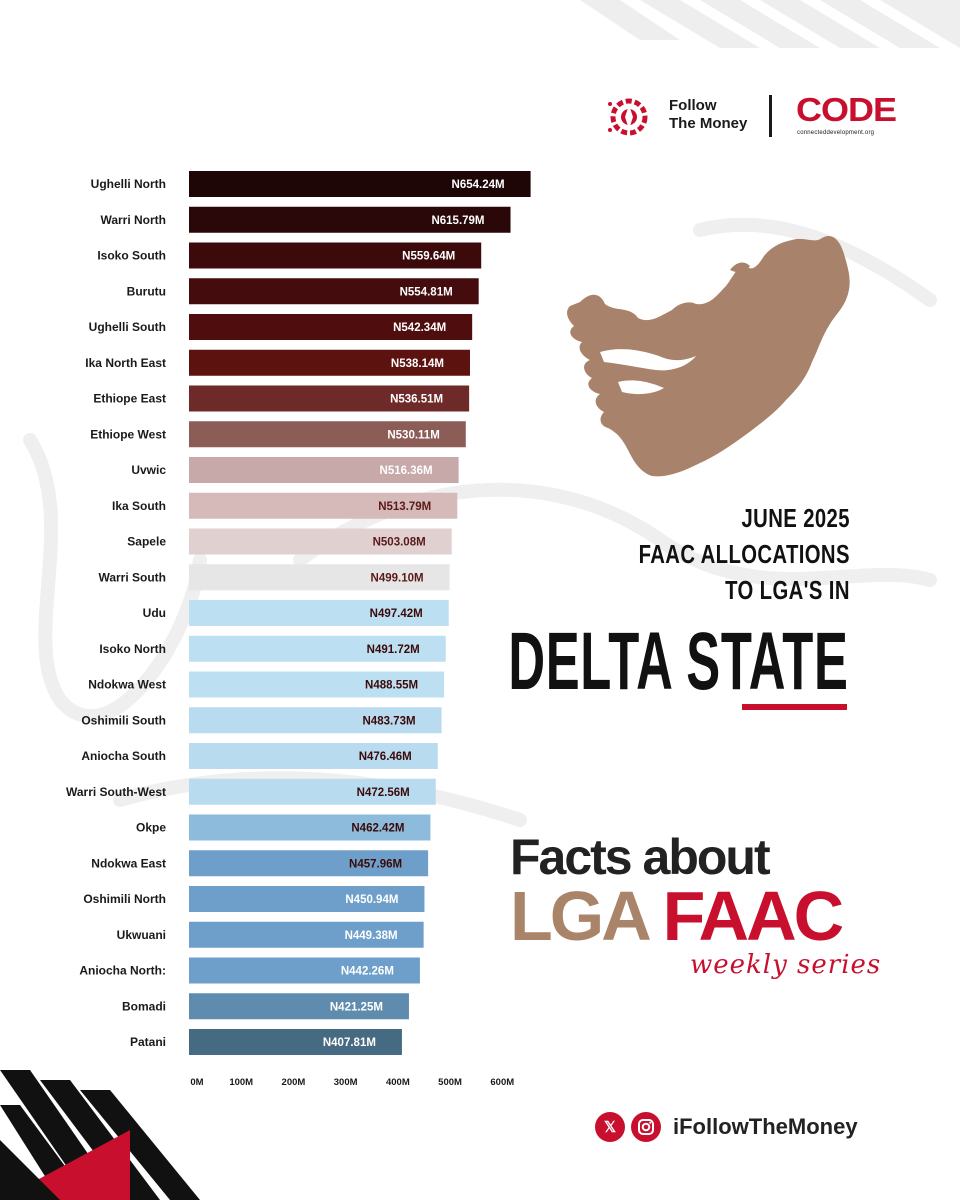 This screenshot has height=1200, width=960. Describe the element at coordinates (131, 256) in the screenshot. I see `category-label: Isoko South` at that location.